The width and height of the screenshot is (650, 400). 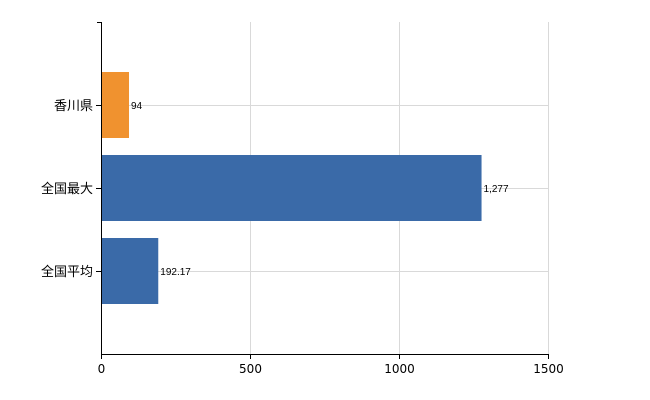 I want to click on category-label-1: 全国最大, so click(x=67, y=189).